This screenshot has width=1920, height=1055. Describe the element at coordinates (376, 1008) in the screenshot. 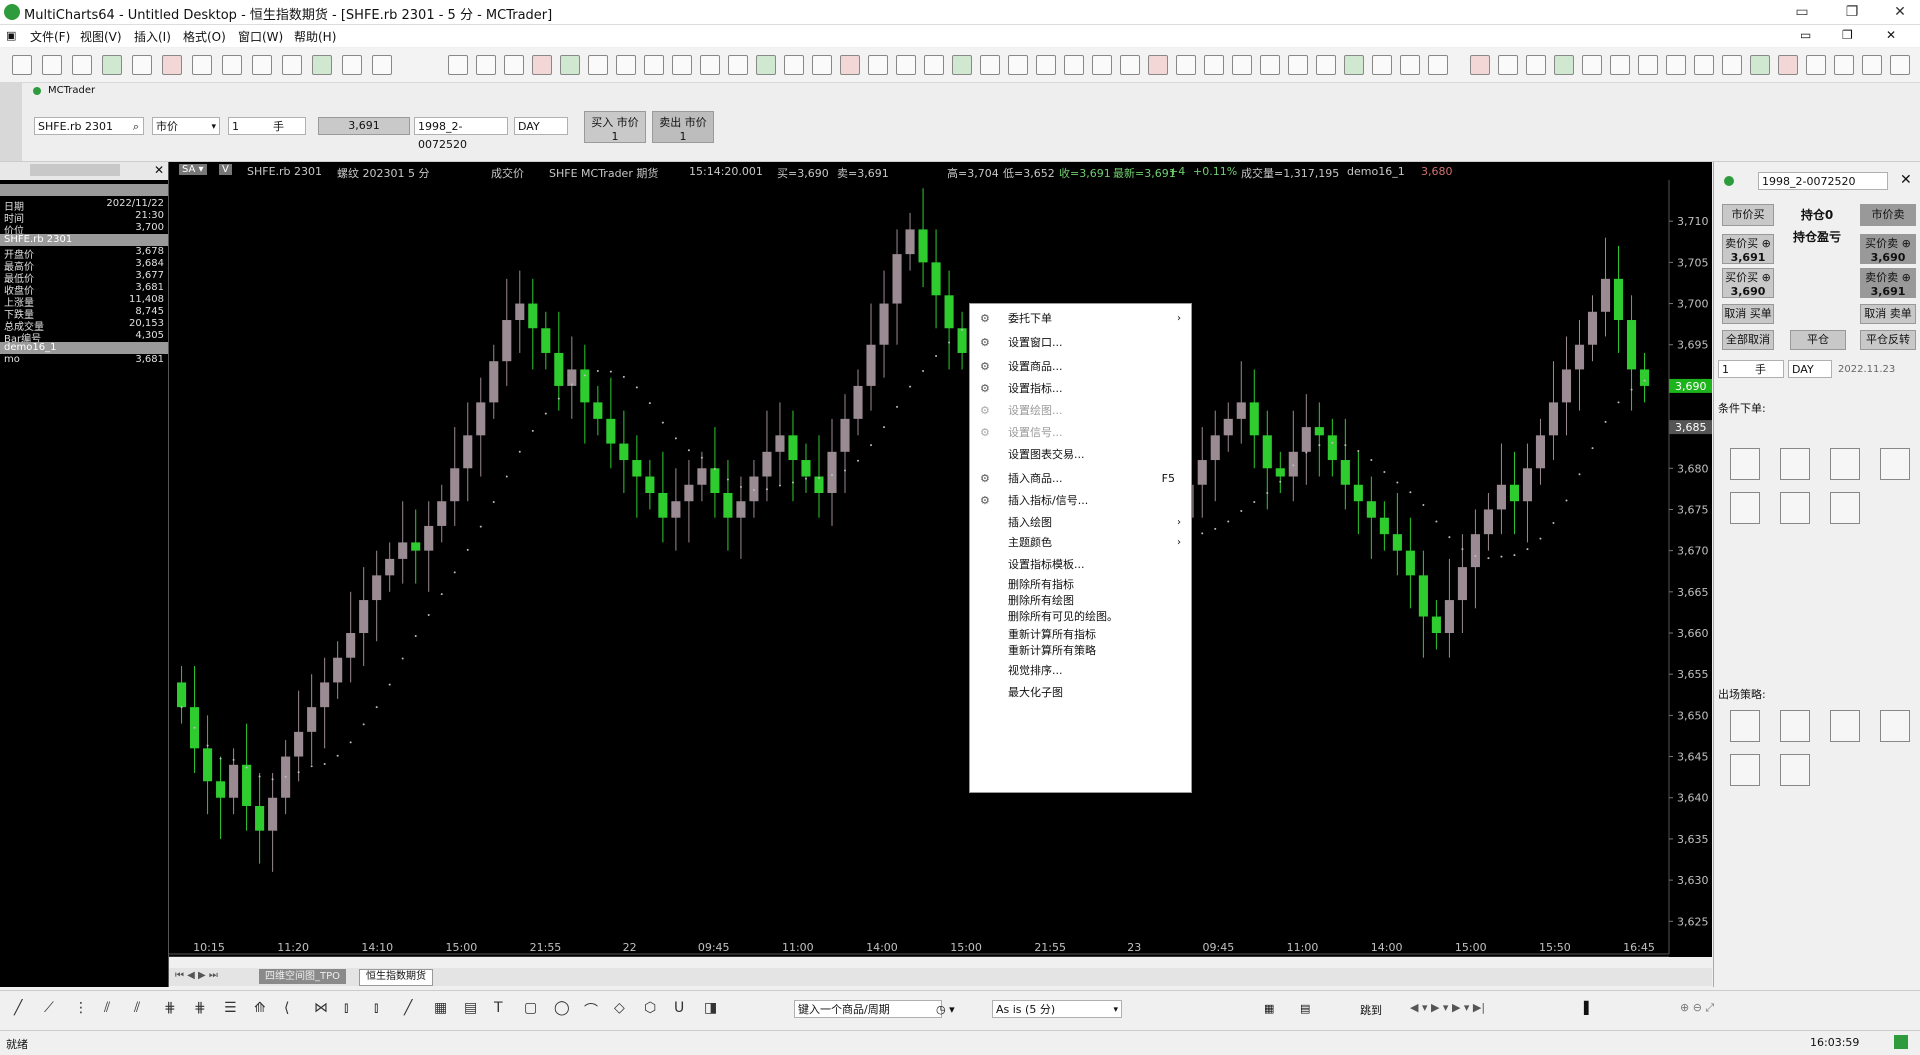

I see `drawing-tool-icon: ⫾` at that location.